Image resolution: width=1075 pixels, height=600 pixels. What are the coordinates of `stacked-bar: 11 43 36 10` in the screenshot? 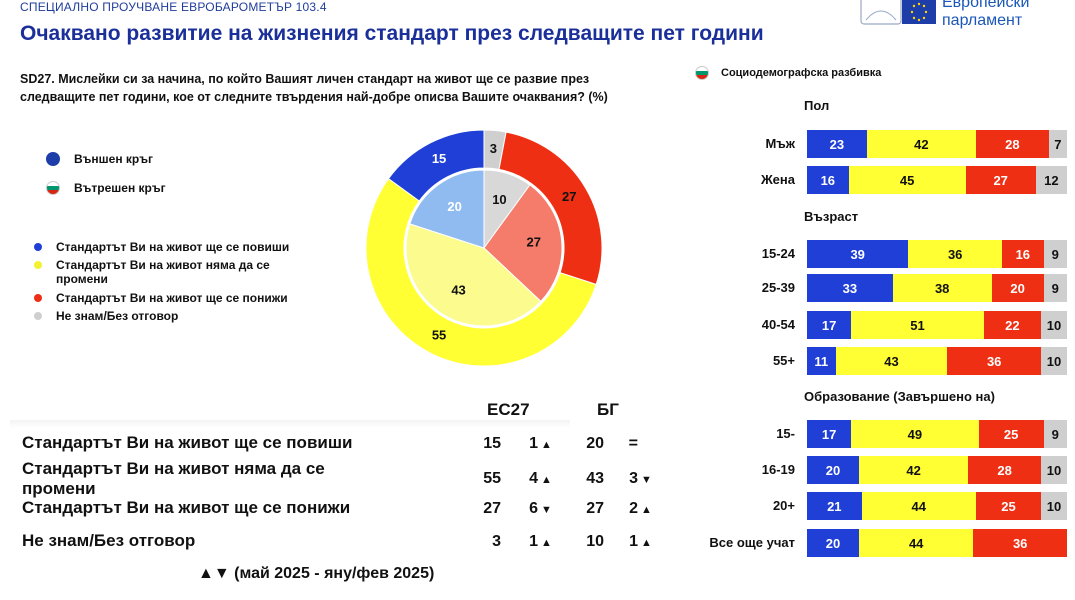 It's located at (937, 361).